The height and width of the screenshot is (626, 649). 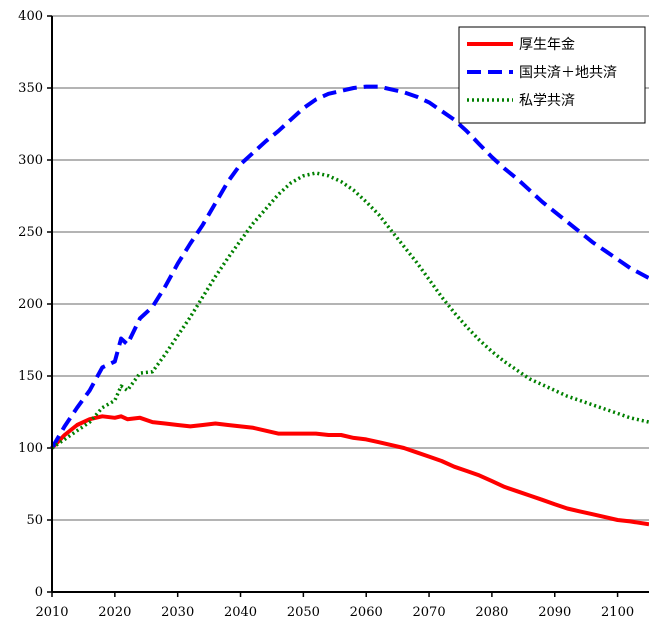 I want to click on y-tick-label: 300, so click(x=30, y=160).